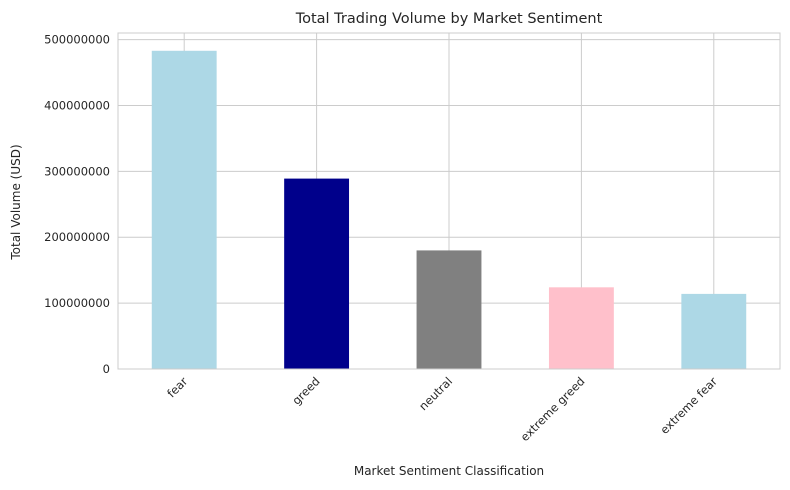  Describe the element at coordinates (77, 105) in the screenshot. I see `y-tick-label: 400000000` at that location.